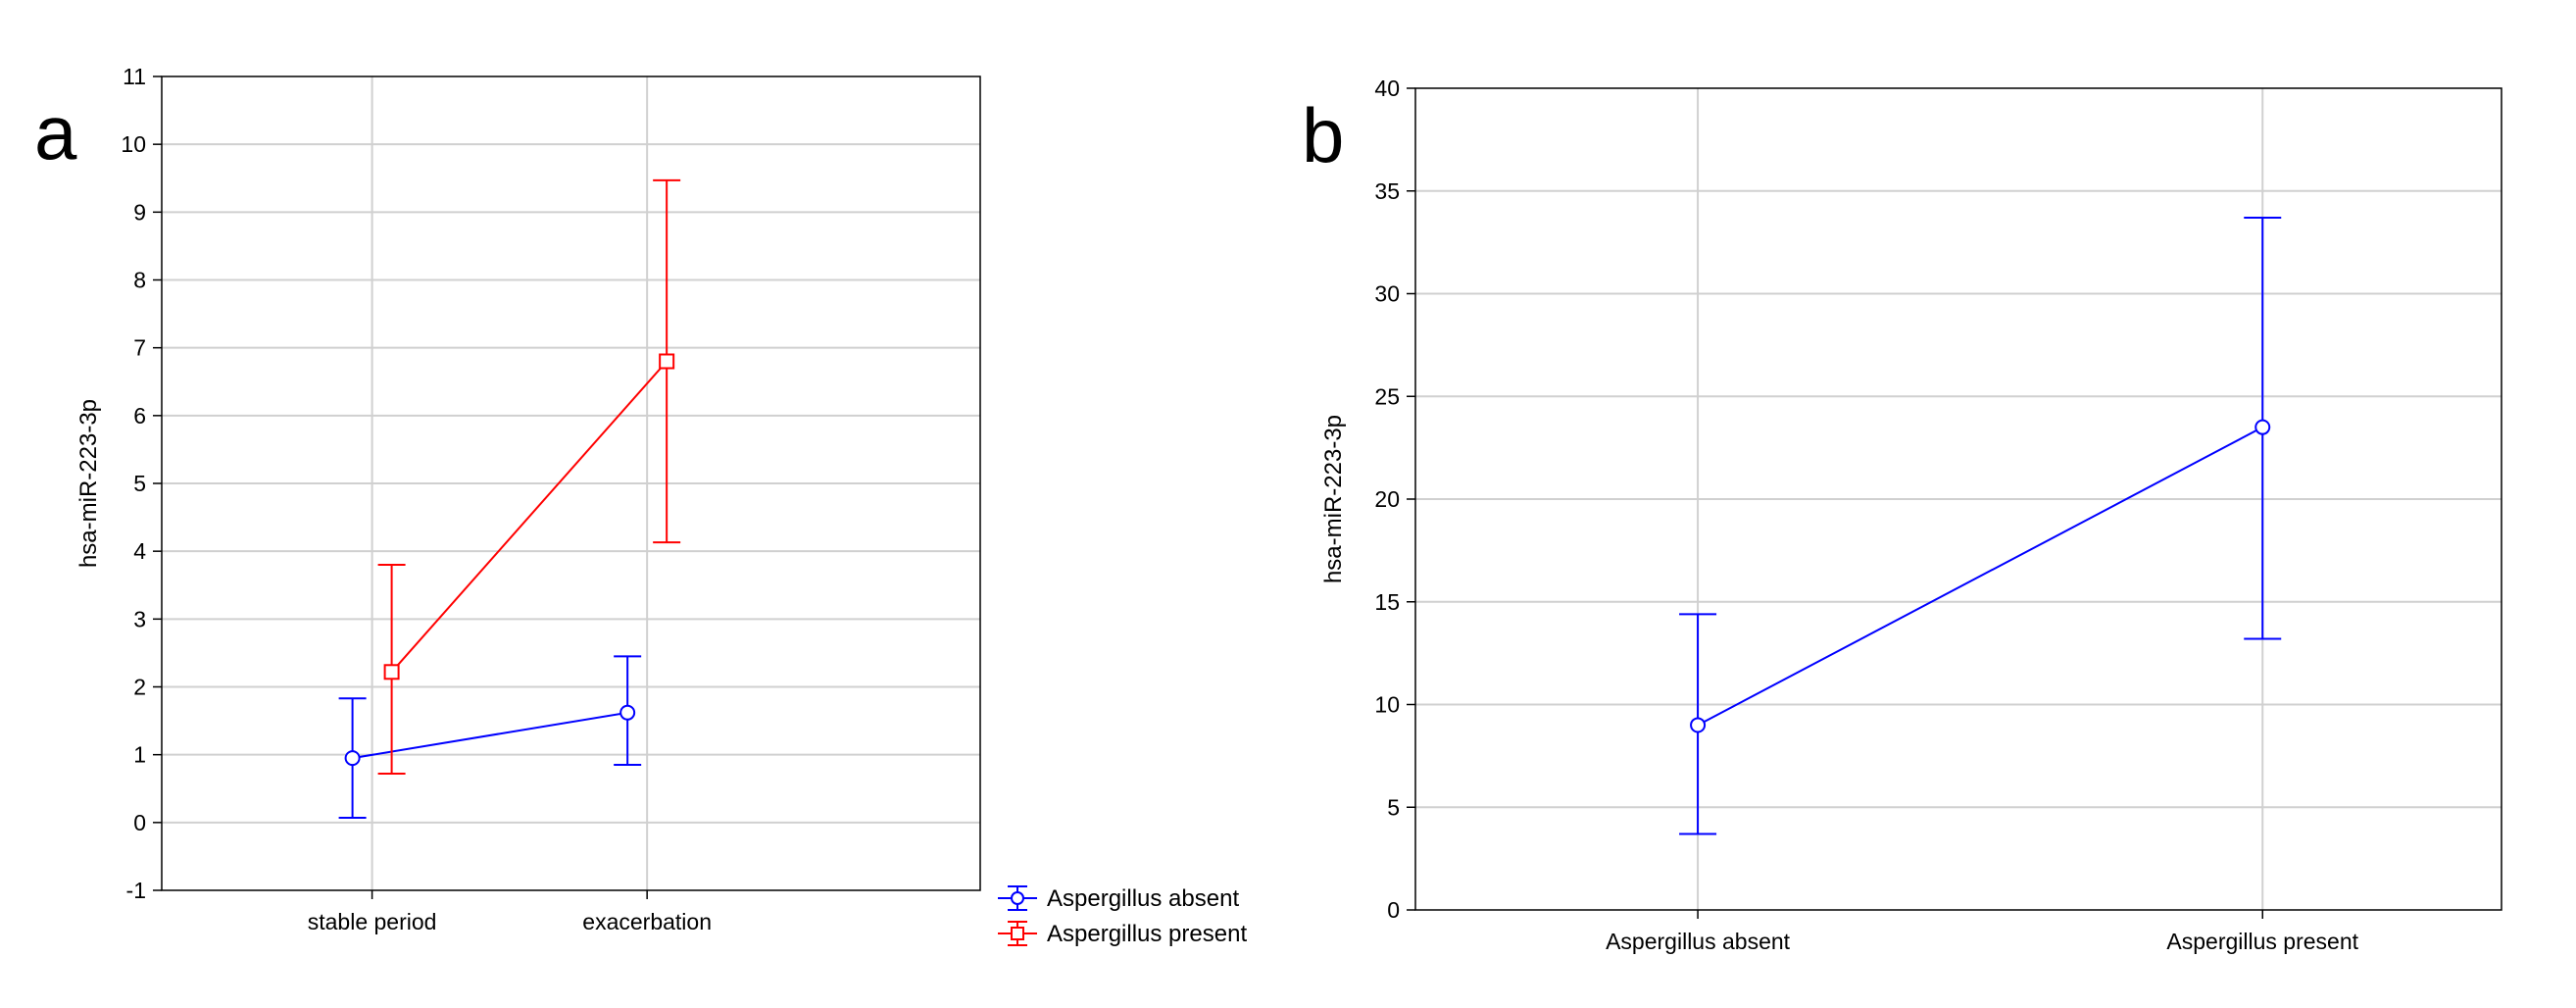  What do you see at coordinates (88, 483) in the screenshot?
I see `panel-a-y-axis-label: hsa-miR-223-3p` at bounding box center [88, 483].